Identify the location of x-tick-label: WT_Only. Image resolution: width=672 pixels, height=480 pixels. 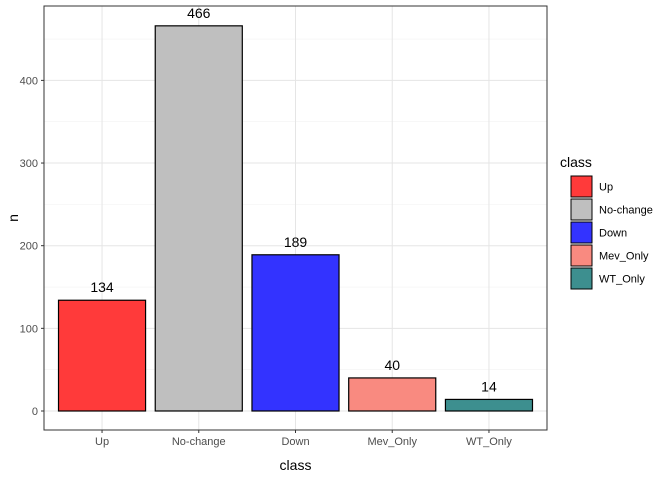
(489, 442).